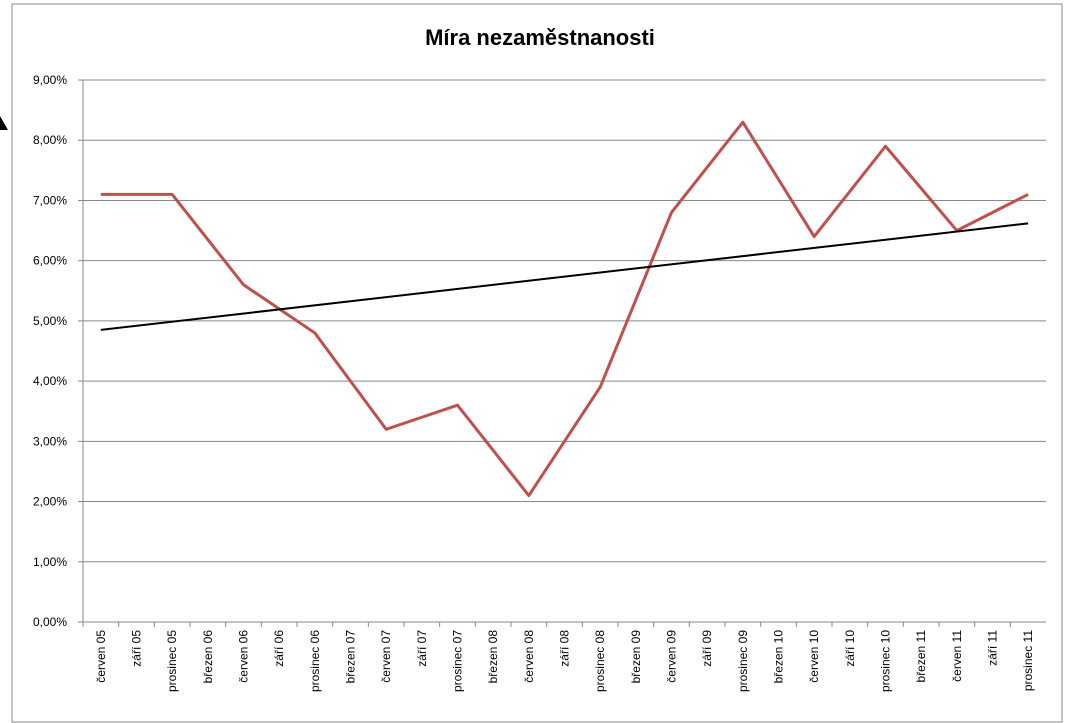  Describe the element at coordinates (779, 657) in the screenshot. I see `x-tick-label: březen 10` at that location.